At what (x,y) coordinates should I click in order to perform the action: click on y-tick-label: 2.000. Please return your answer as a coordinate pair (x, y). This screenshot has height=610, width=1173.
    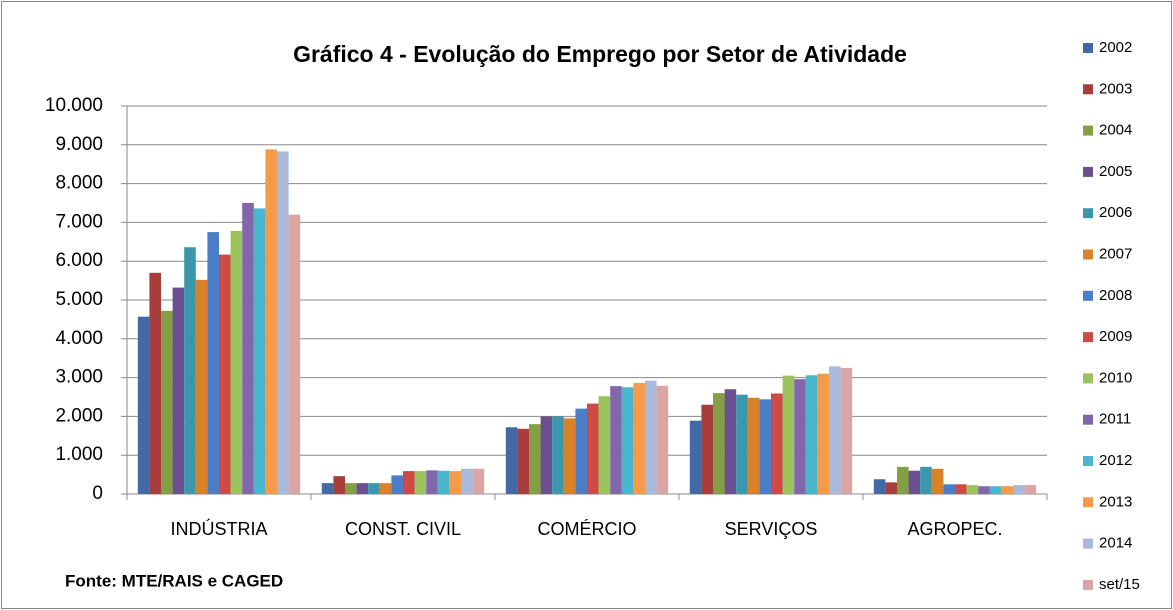
    Looking at the image, I should click on (79, 415).